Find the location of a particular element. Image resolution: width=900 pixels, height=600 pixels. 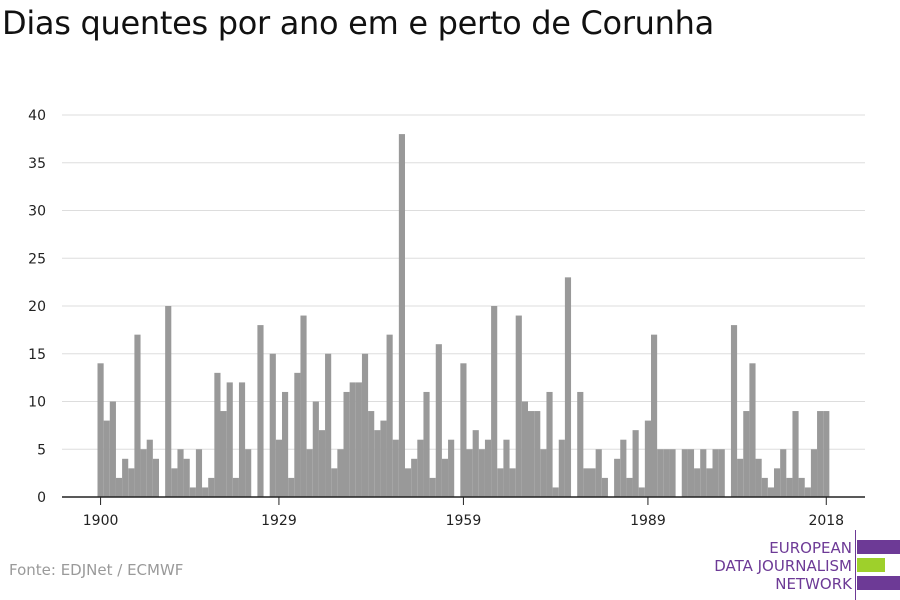

bar-1918 is located at coordinates (211, 487).